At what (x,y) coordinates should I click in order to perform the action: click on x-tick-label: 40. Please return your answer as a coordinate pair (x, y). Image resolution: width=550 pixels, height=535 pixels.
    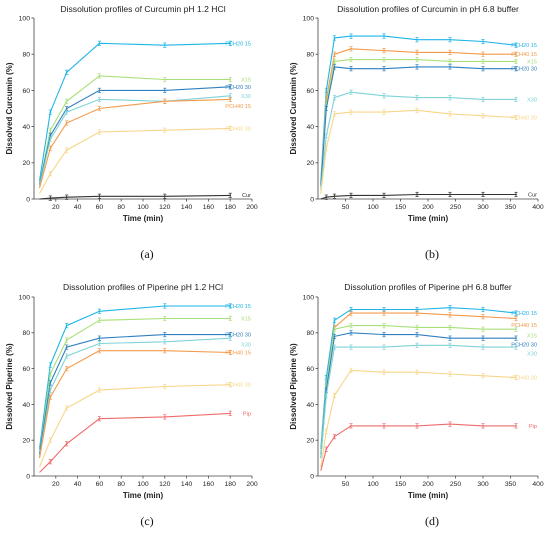
    Looking at the image, I should click on (78, 484).